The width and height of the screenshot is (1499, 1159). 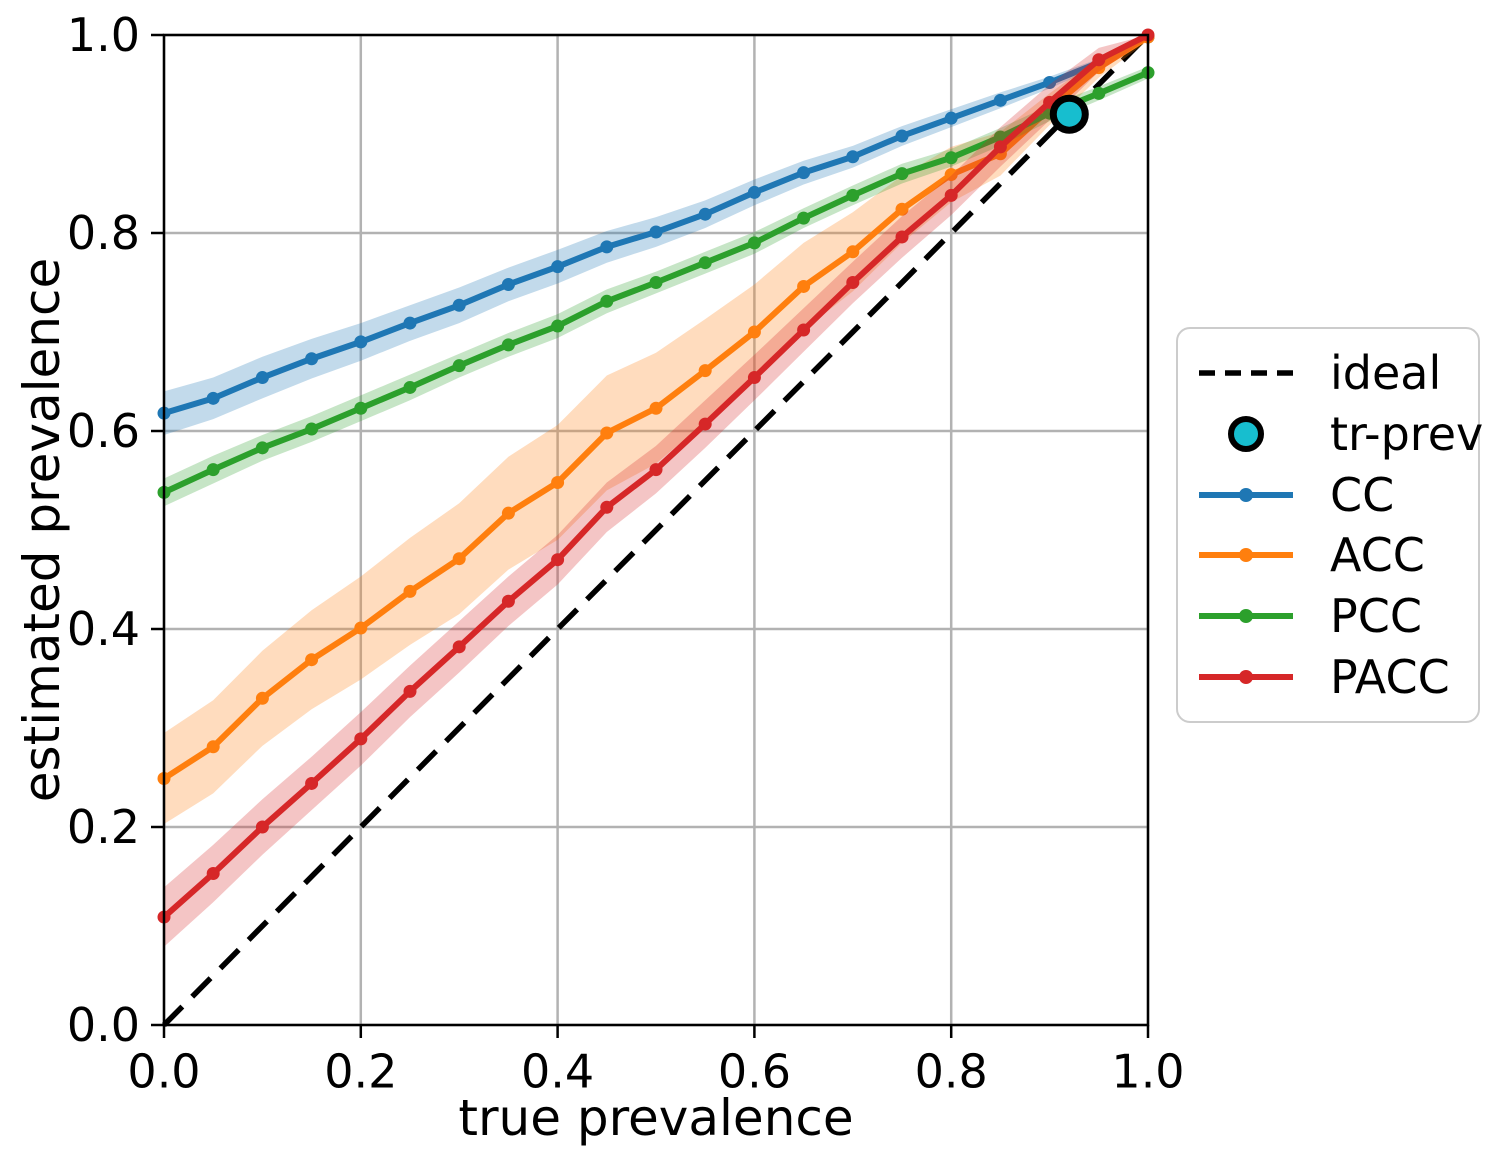 What do you see at coordinates (951, 1071) in the screenshot?
I see `x-tick-label: 0.8` at bounding box center [951, 1071].